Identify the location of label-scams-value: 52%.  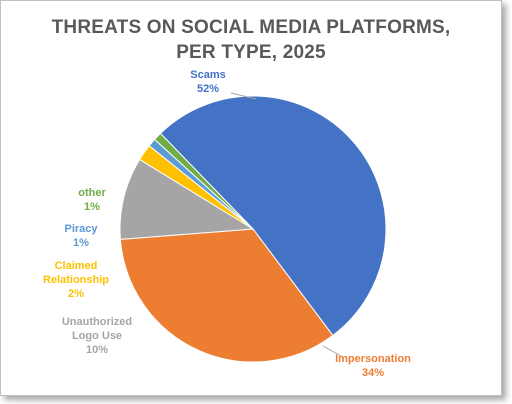
(208, 89).